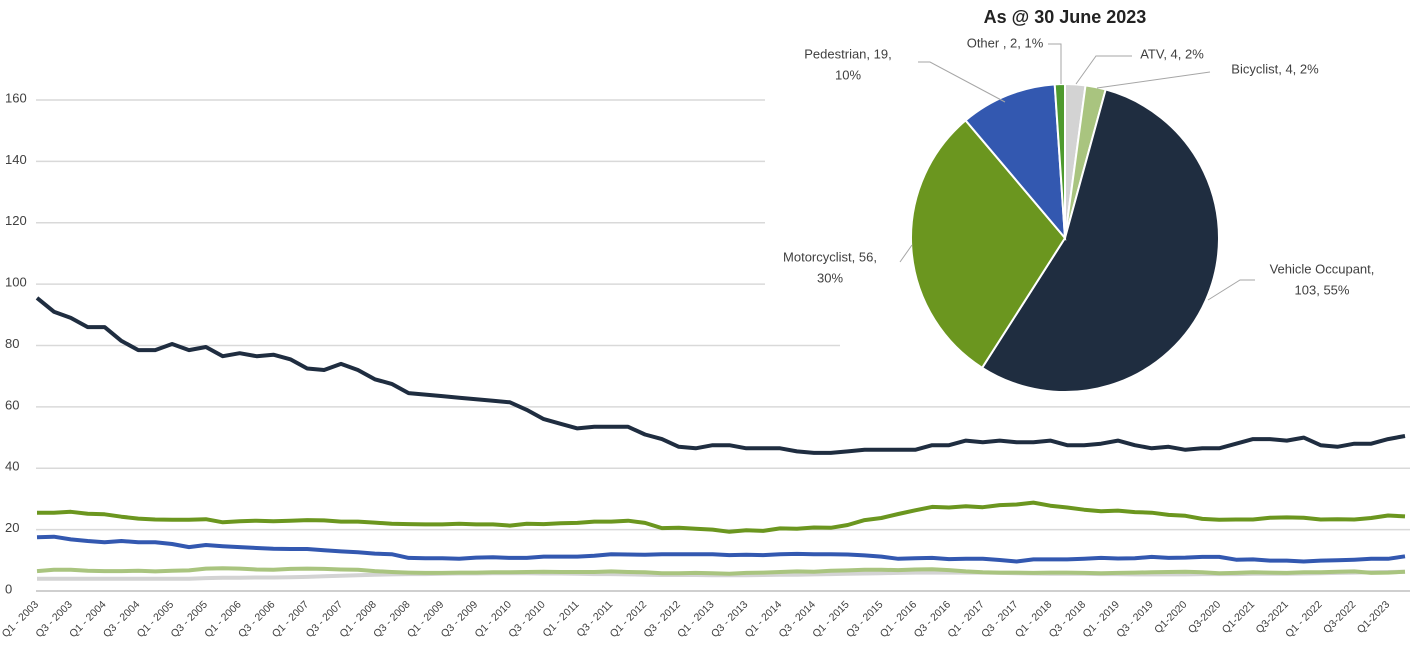 This screenshot has height=655, width=1416. What do you see at coordinates (848, 74) in the screenshot?
I see `pie-label: 10%` at bounding box center [848, 74].